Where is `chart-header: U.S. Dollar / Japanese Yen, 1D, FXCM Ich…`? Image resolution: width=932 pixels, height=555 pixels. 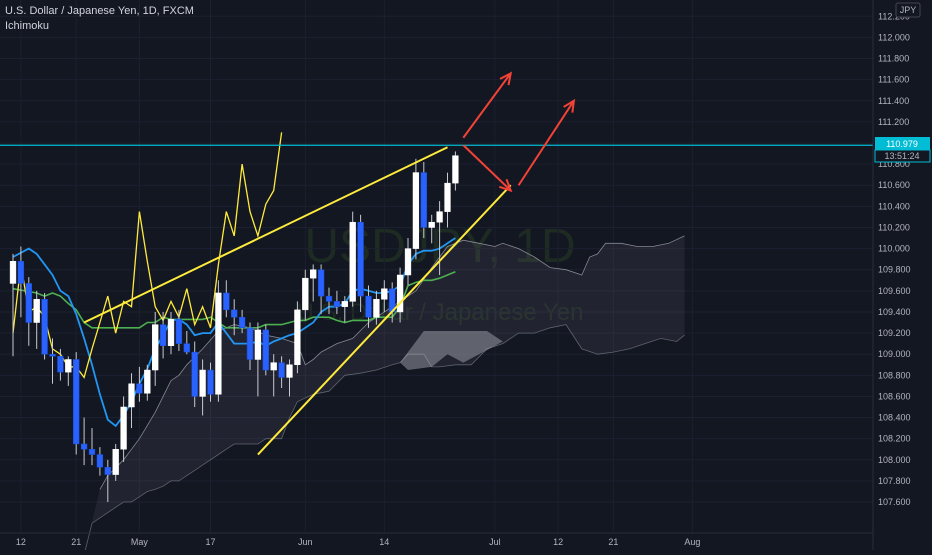 chart-header: U.S. Dollar / Japanese Yen, 1D, FXCM Ich… is located at coordinates (99, 19).